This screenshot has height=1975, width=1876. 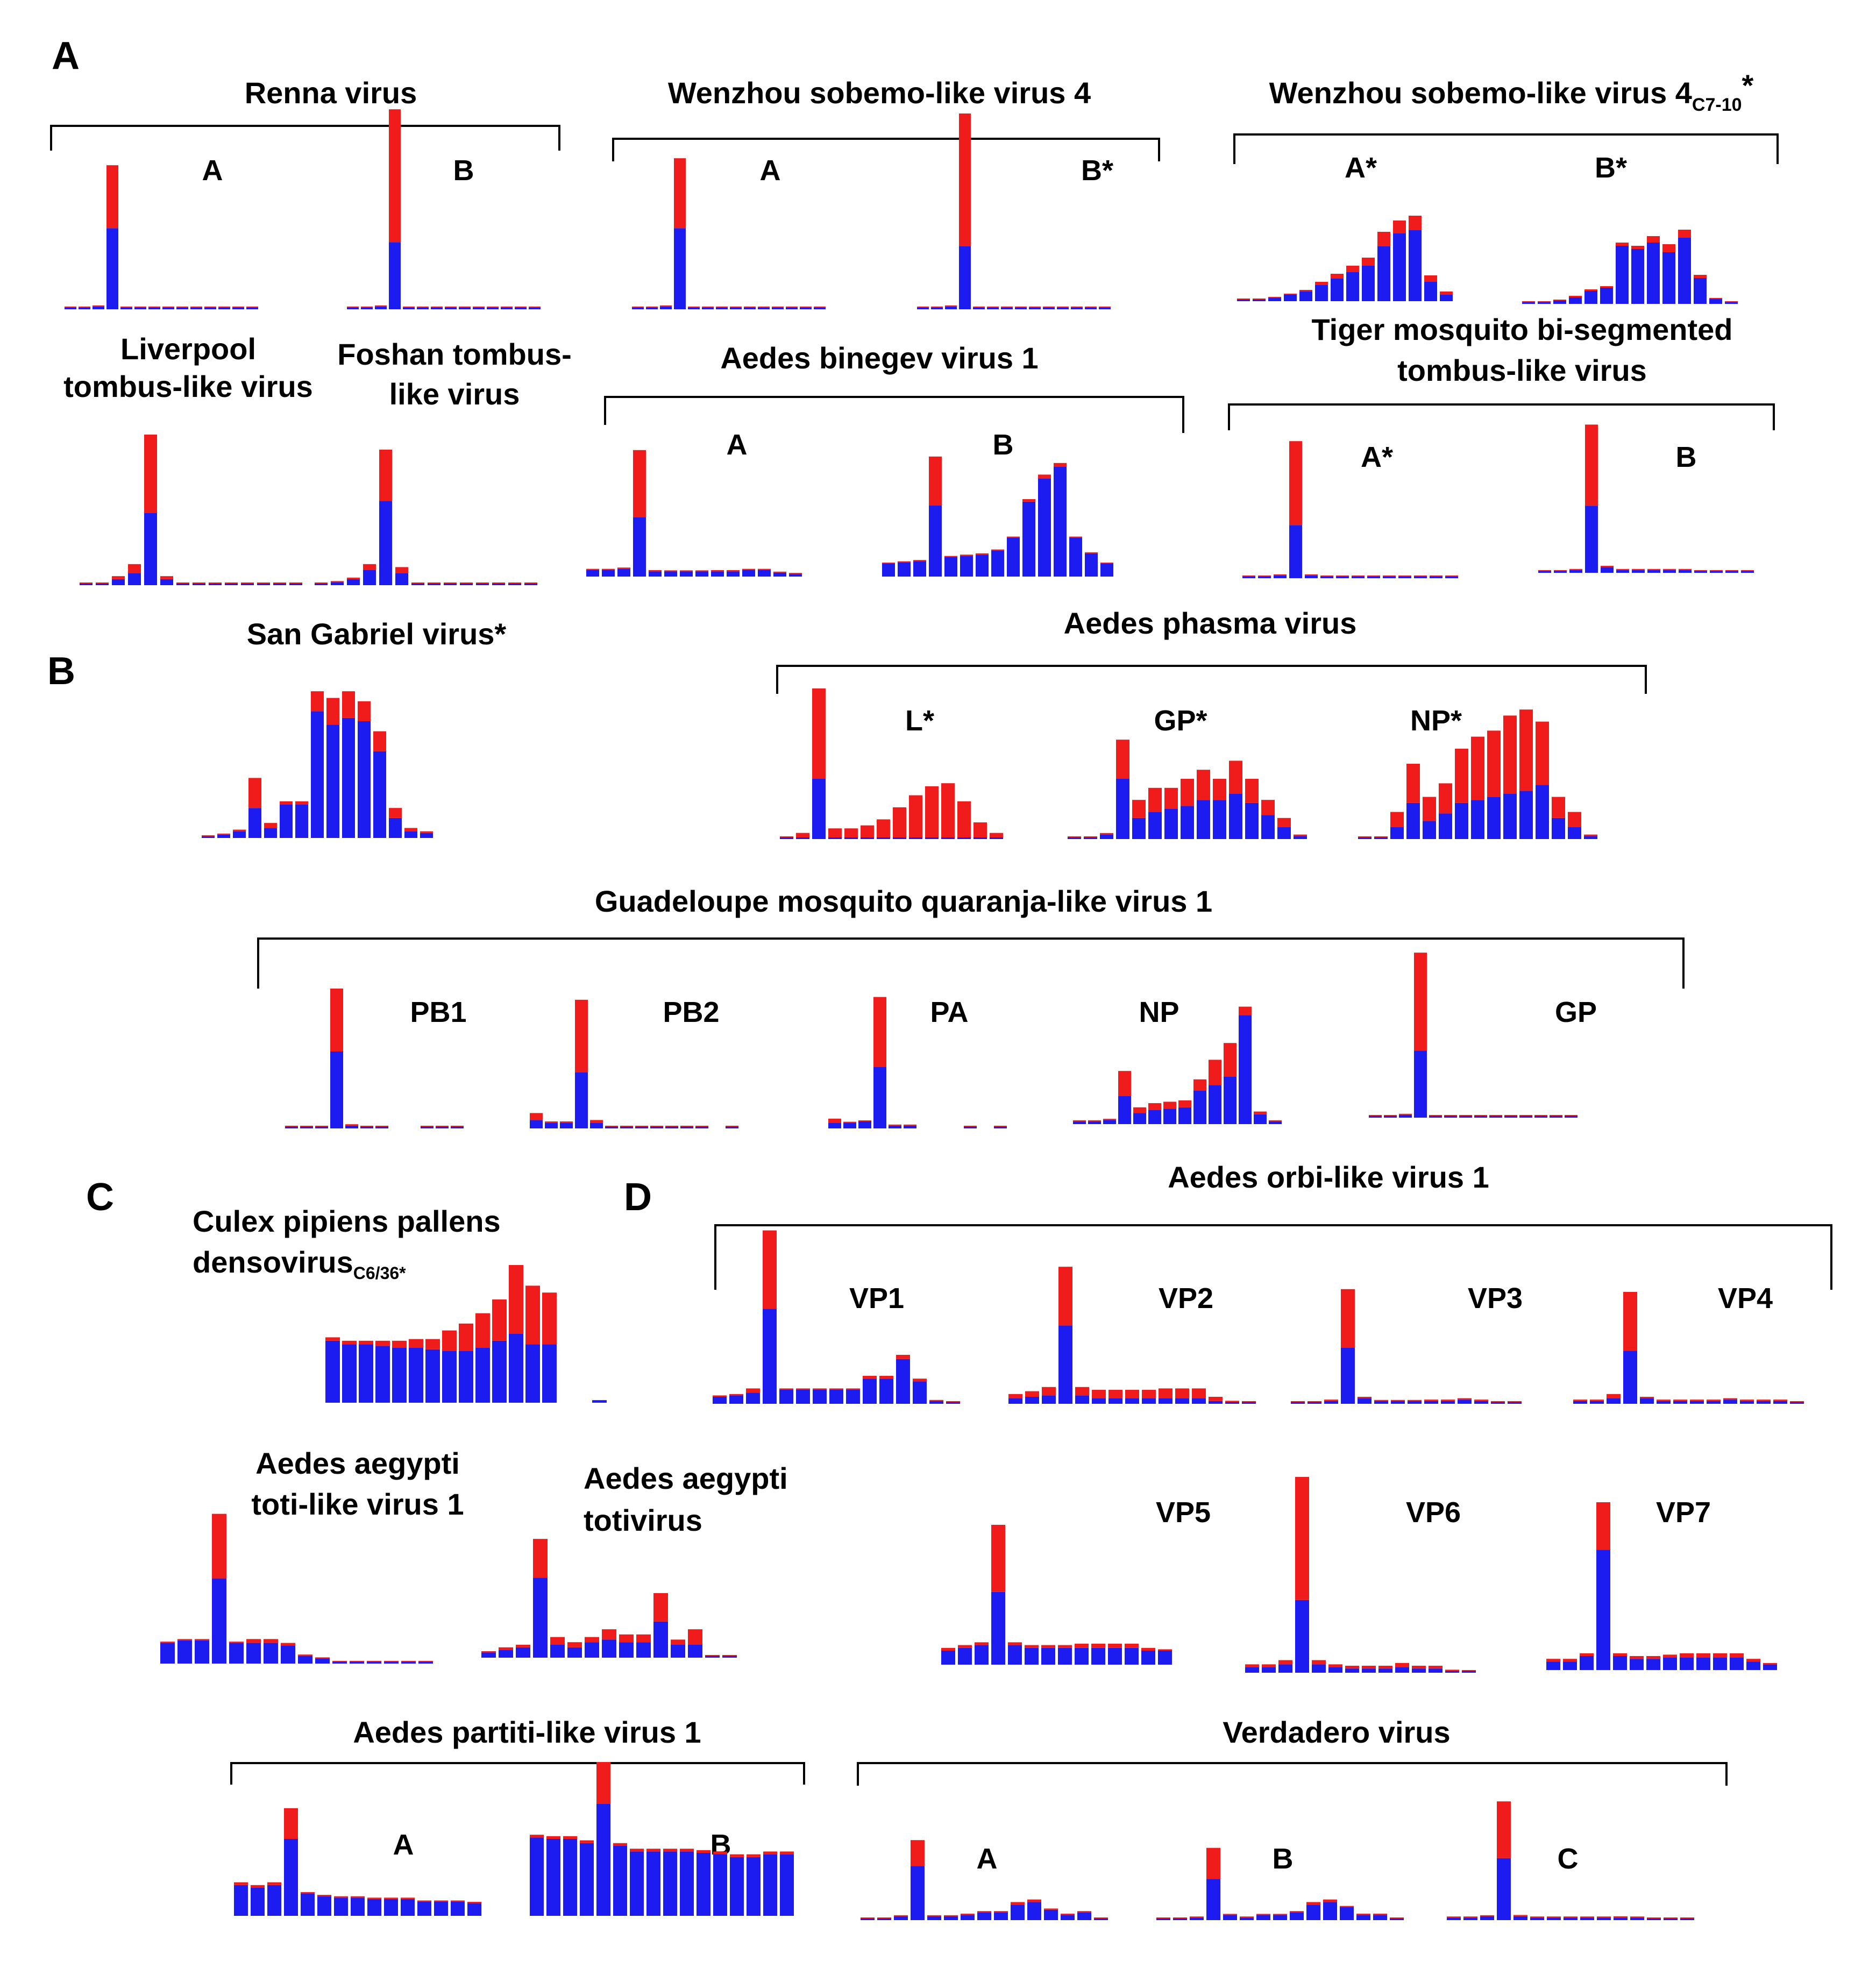 I want to click on partiti-seg1-bar0-blue, so click(x=537, y=1877).